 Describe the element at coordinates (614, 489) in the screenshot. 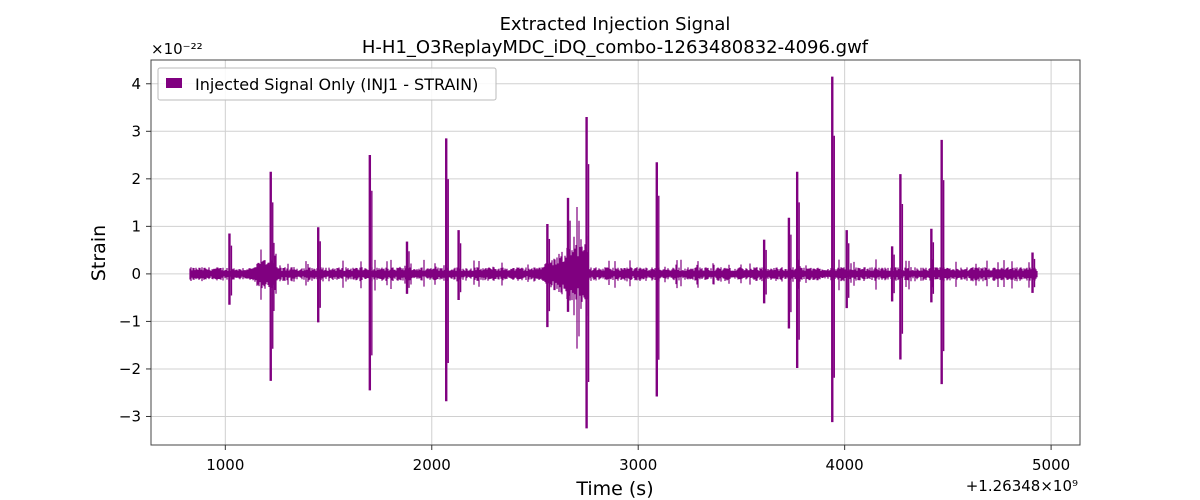

I see `x-axis-label: Time (s)` at that location.